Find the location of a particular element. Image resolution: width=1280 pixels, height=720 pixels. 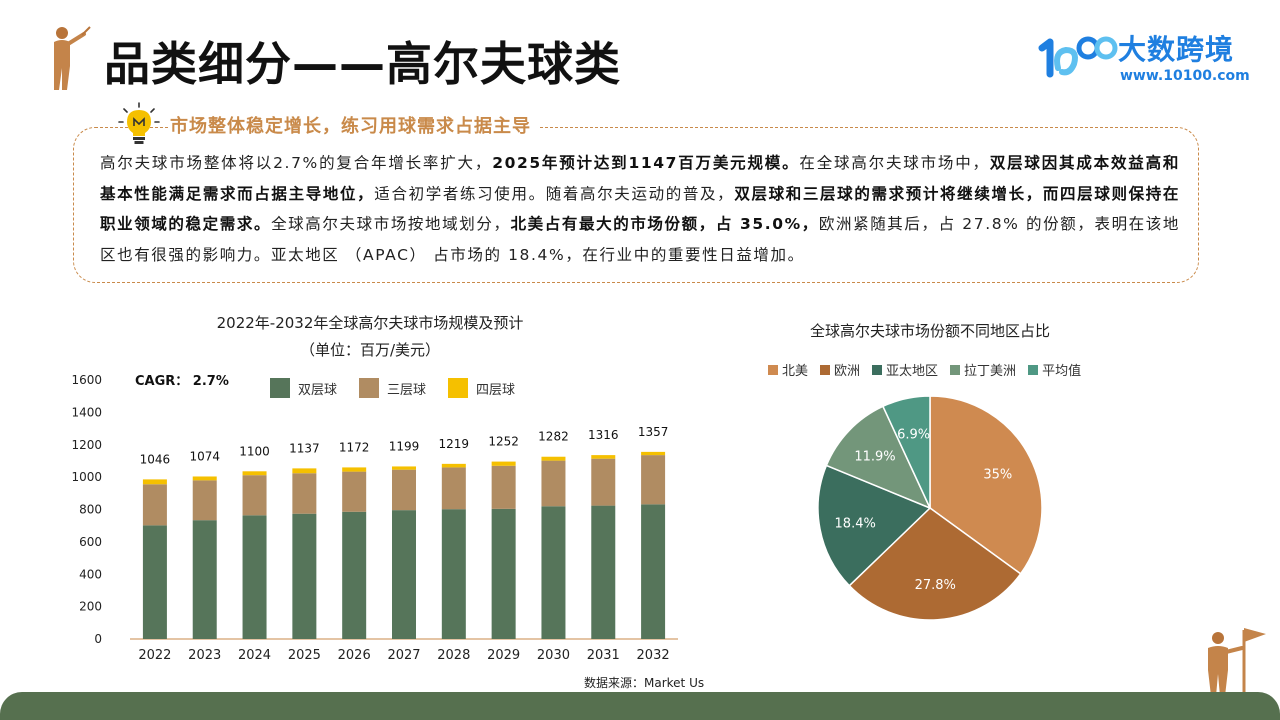

y-tick-label: 1000 is located at coordinates (86, 477).